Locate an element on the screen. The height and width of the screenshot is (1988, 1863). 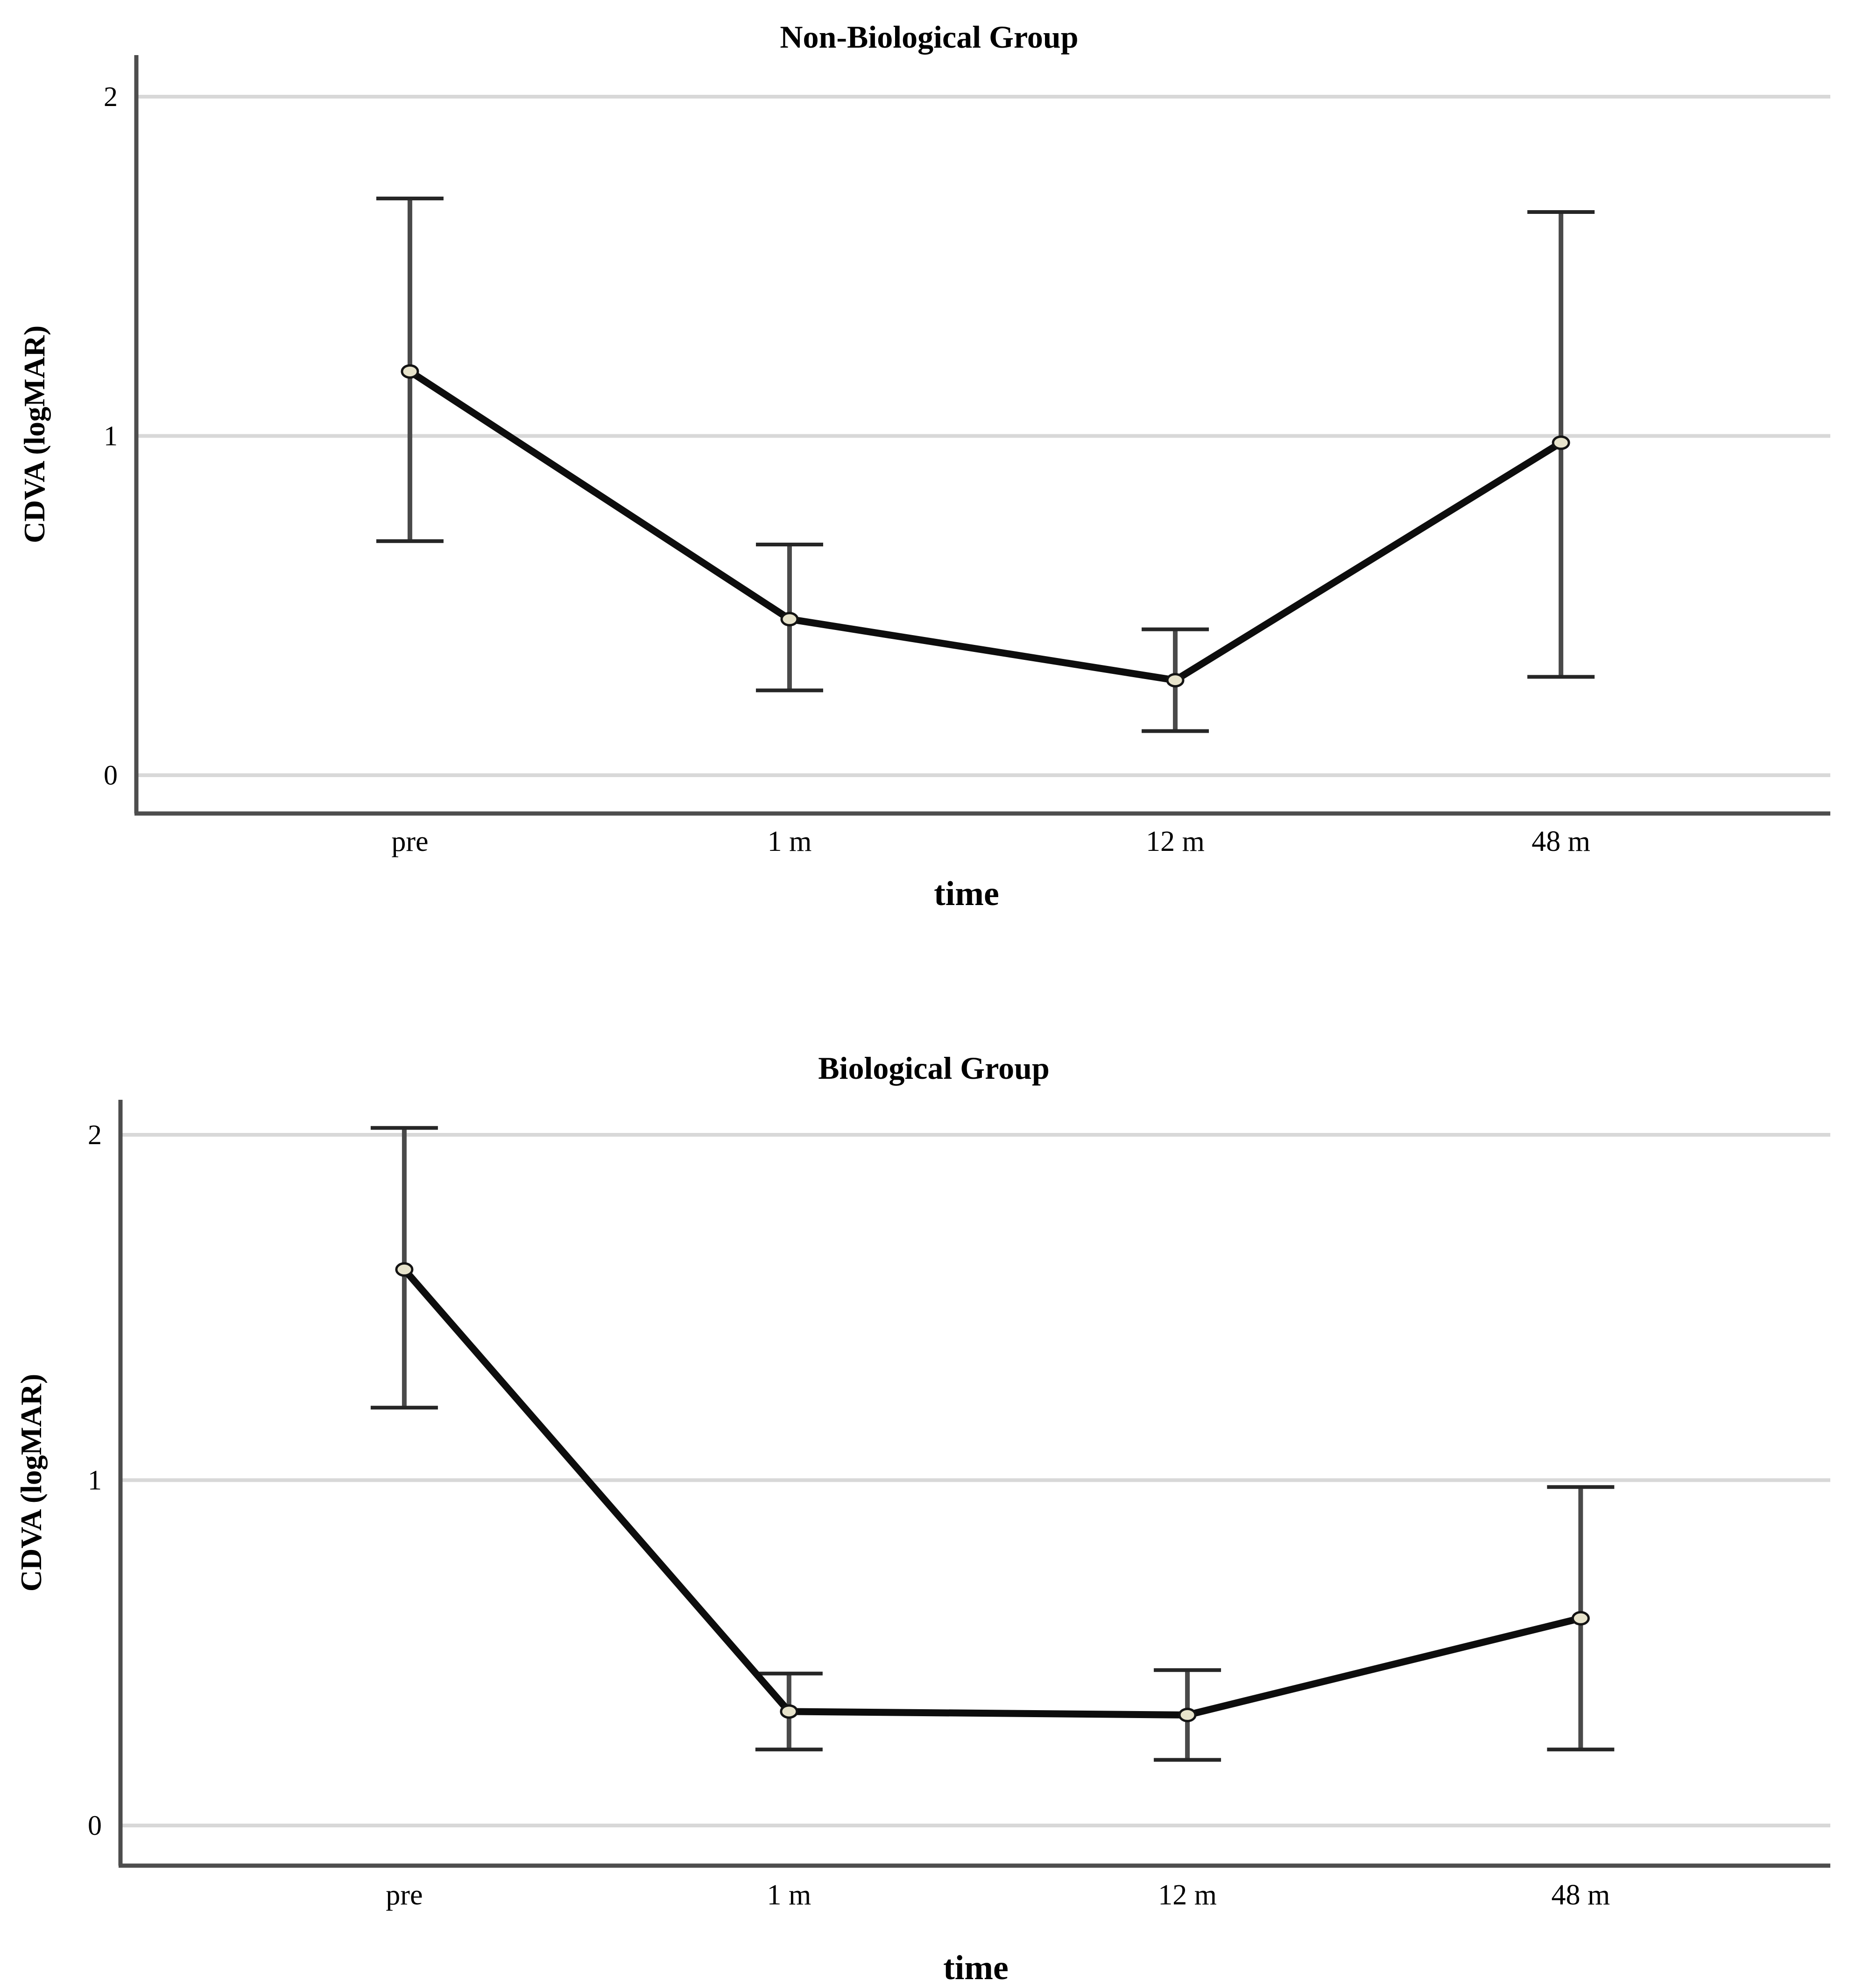
chart-title: Non-Biological Group is located at coordinates (929, 37).